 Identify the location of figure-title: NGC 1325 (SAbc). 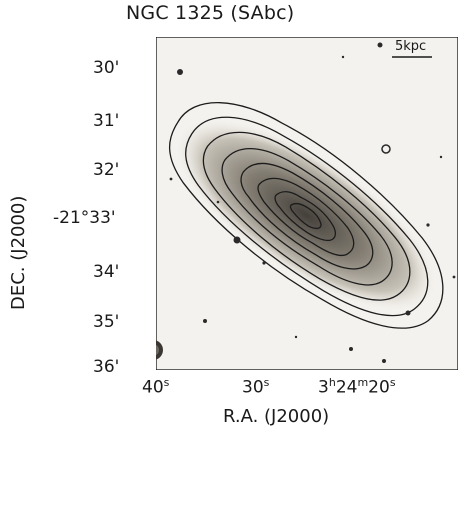
(210, 13).